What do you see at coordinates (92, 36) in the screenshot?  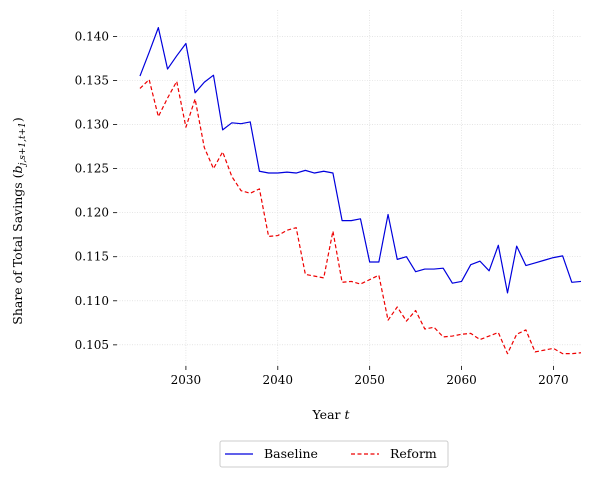 I see `y-tick-label-0.140: 0.140` at bounding box center [92, 36].